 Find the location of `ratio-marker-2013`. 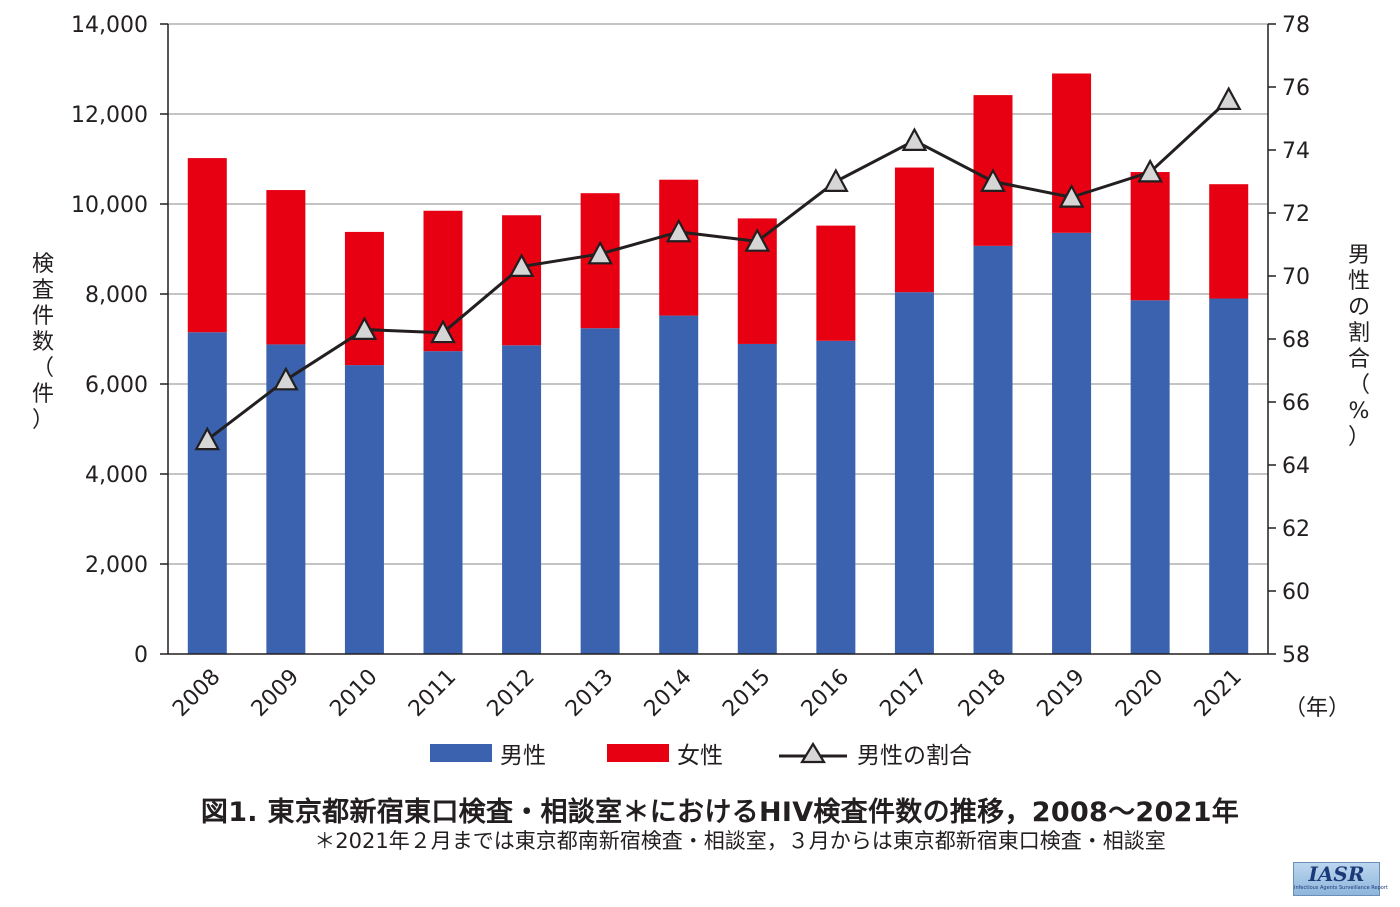

ratio-marker-2013 is located at coordinates (600, 252).